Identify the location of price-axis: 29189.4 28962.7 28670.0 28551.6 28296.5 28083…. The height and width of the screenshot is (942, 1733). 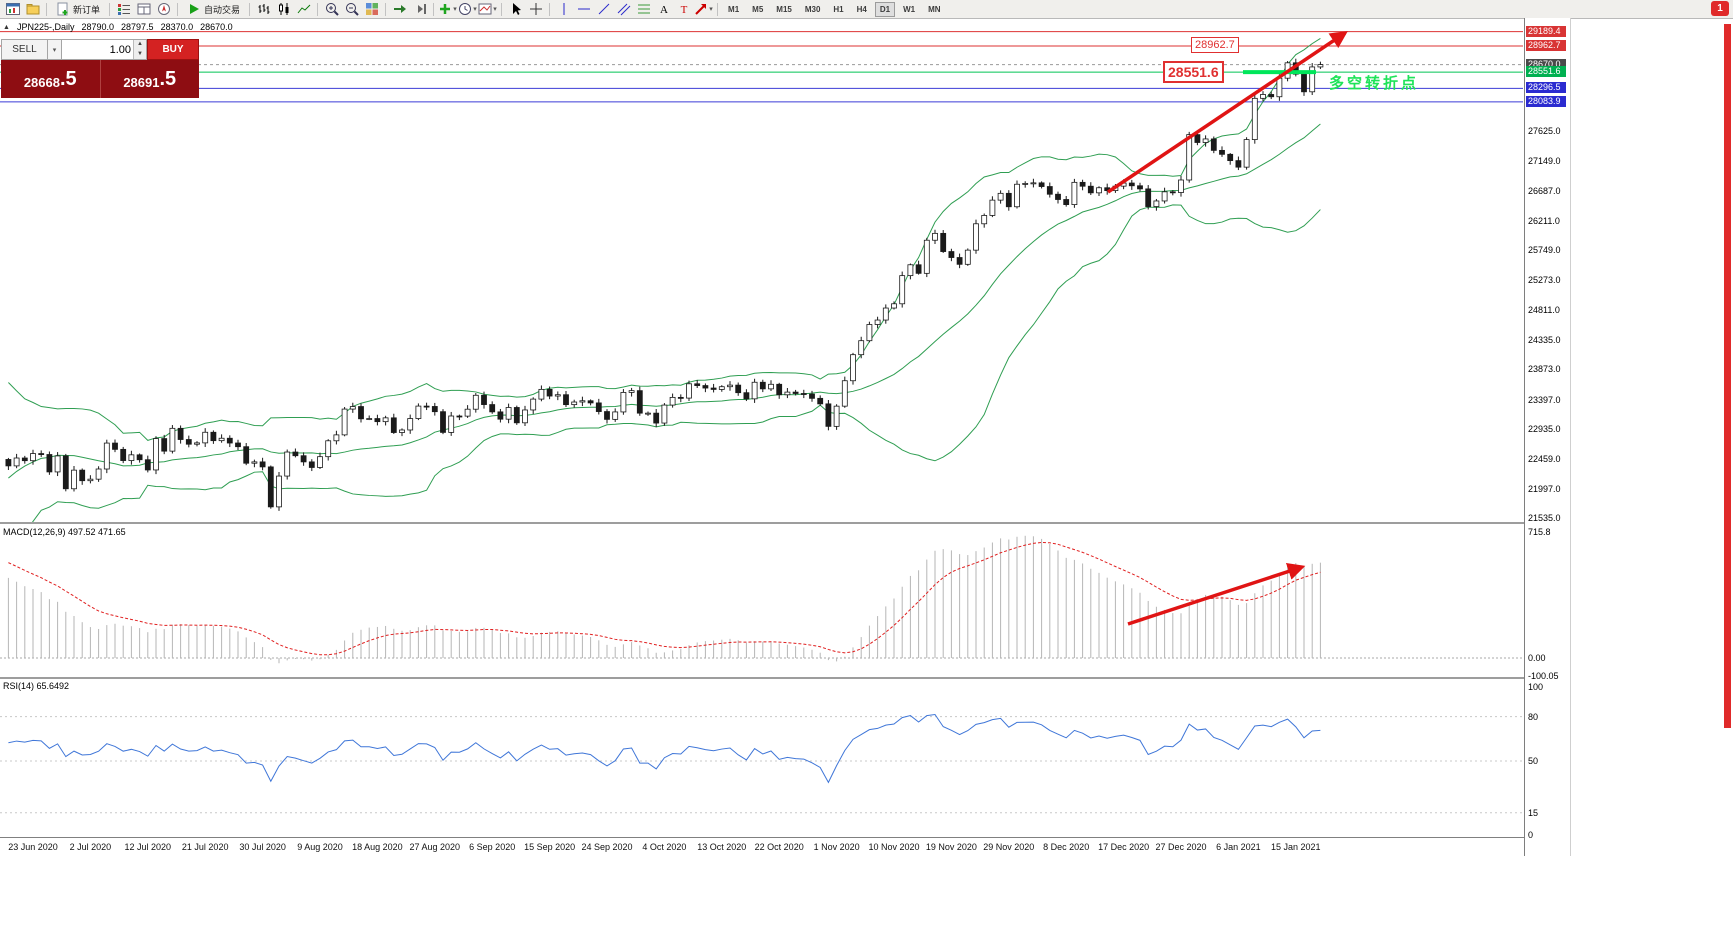
(1547, 437).